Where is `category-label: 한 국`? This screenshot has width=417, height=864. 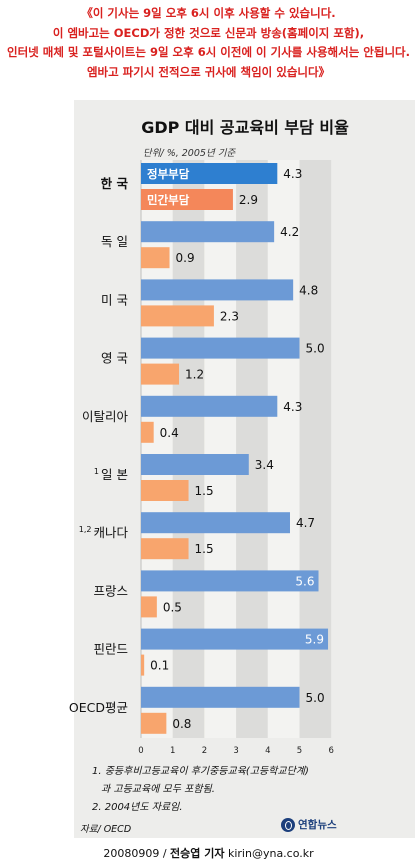
category-label: 한 국 is located at coordinates (115, 183).